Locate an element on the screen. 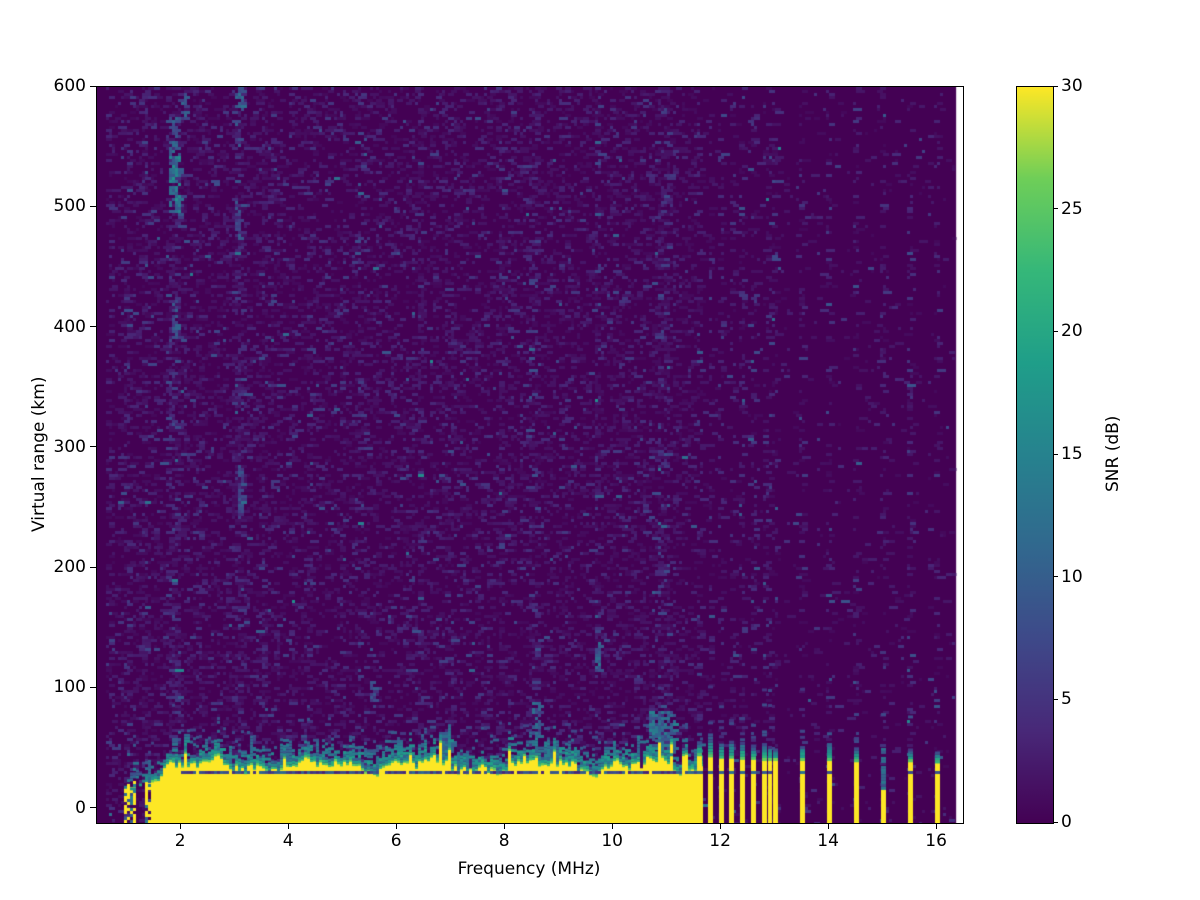  x-tick-label: 2 is located at coordinates (180, 841).